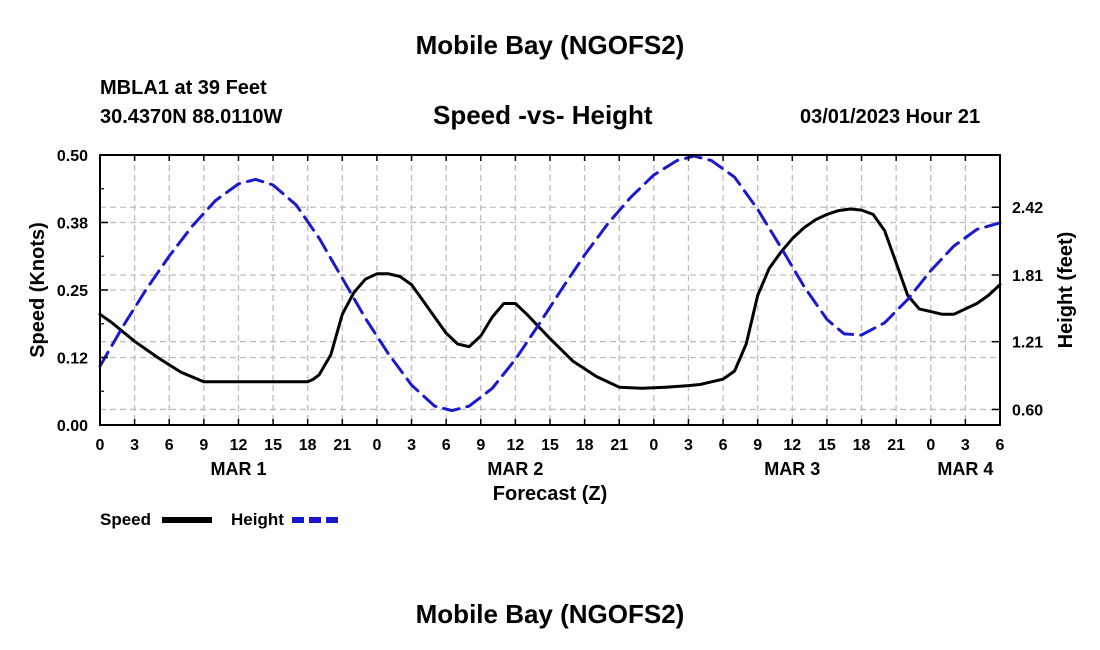 The width and height of the screenshot is (1100, 650). Describe the element at coordinates (1027, 343) in the screenshot. I see `y-right-tick-label: 1.21` at that location.